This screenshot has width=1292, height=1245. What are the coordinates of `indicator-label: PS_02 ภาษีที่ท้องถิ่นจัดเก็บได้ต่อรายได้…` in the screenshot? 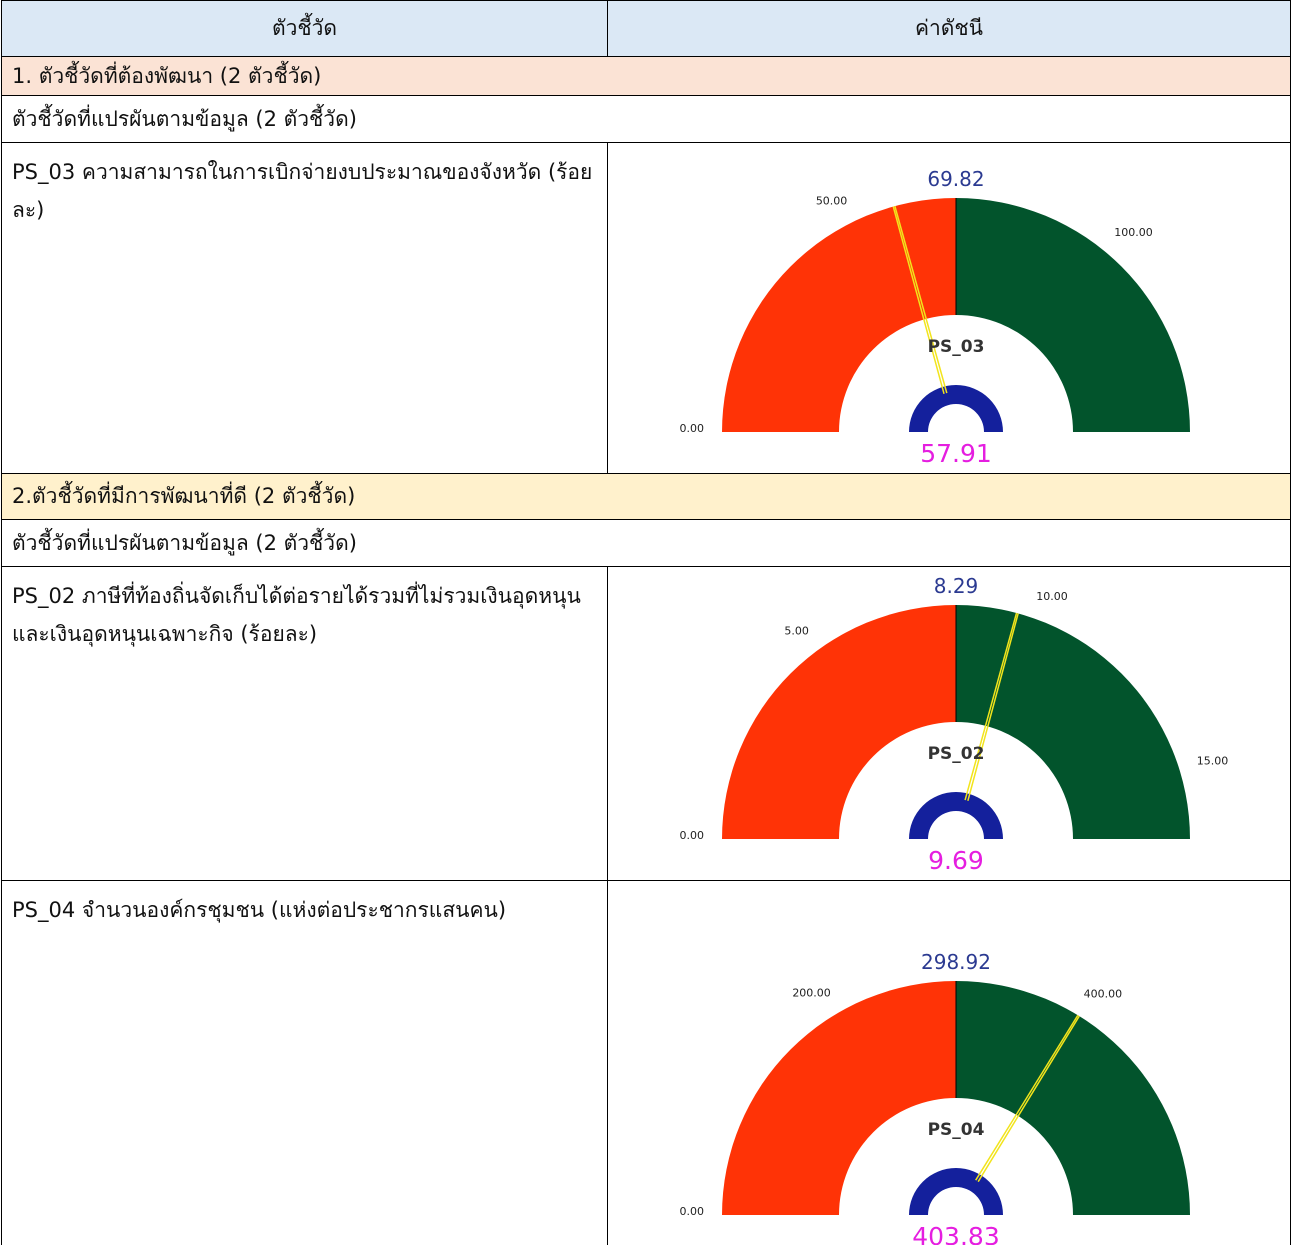 It's located at (304, 723).